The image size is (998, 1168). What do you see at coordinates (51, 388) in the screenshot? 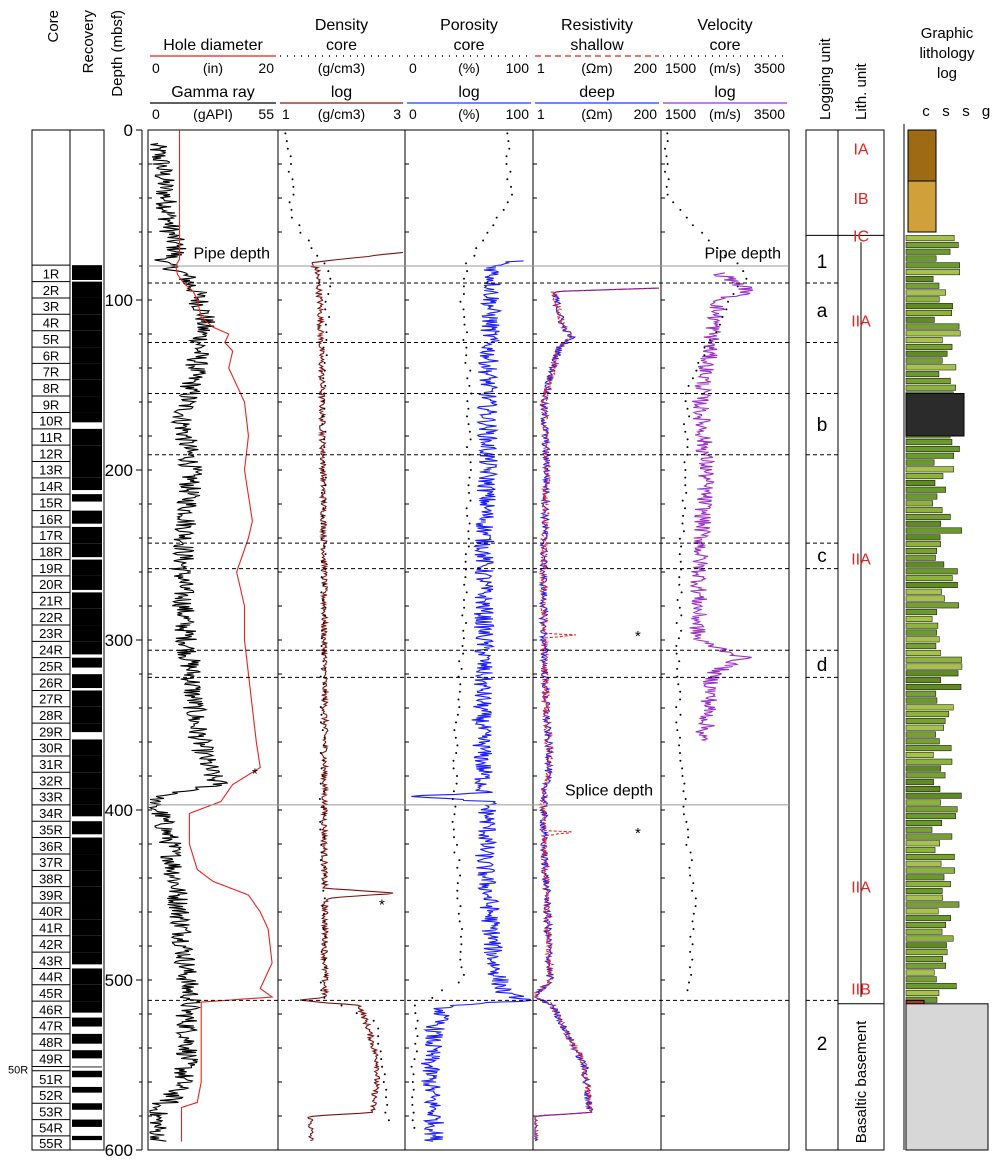
I see `core-label: 8R` at bounding box center [51, 388].